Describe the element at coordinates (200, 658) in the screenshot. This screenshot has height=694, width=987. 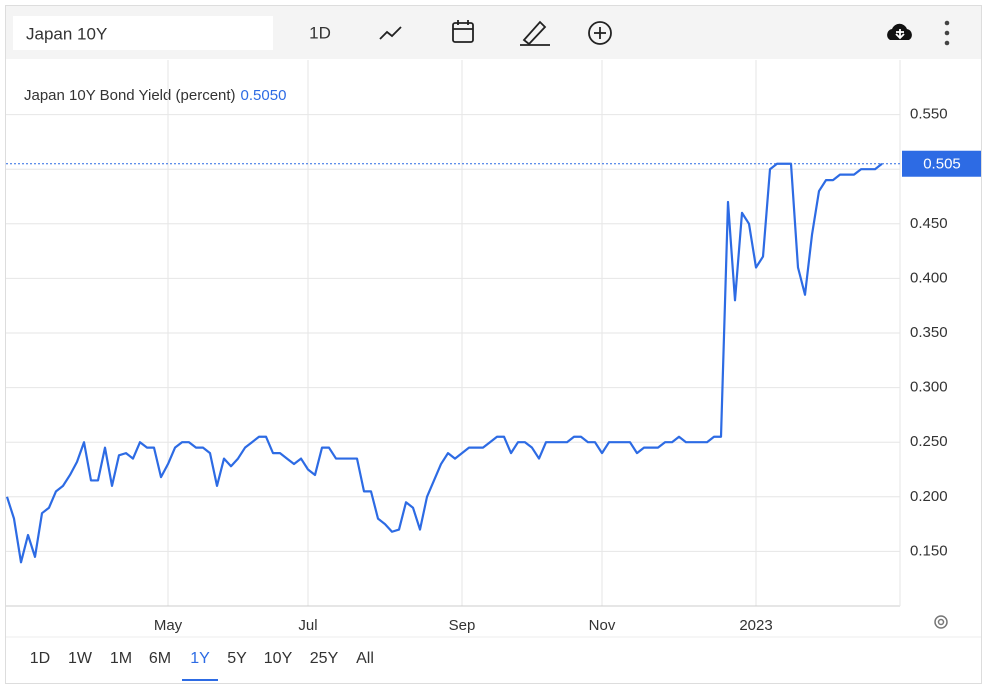
I see `range-button: 1Y` at that location.